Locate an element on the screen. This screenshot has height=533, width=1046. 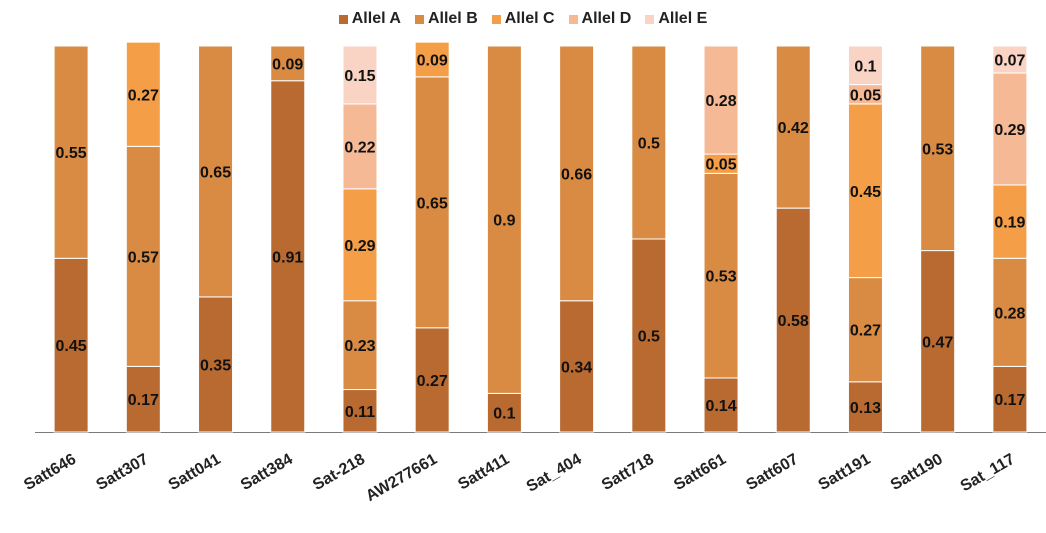
legend-label-allel-d: Allel D is located at coordinates (606, 18).